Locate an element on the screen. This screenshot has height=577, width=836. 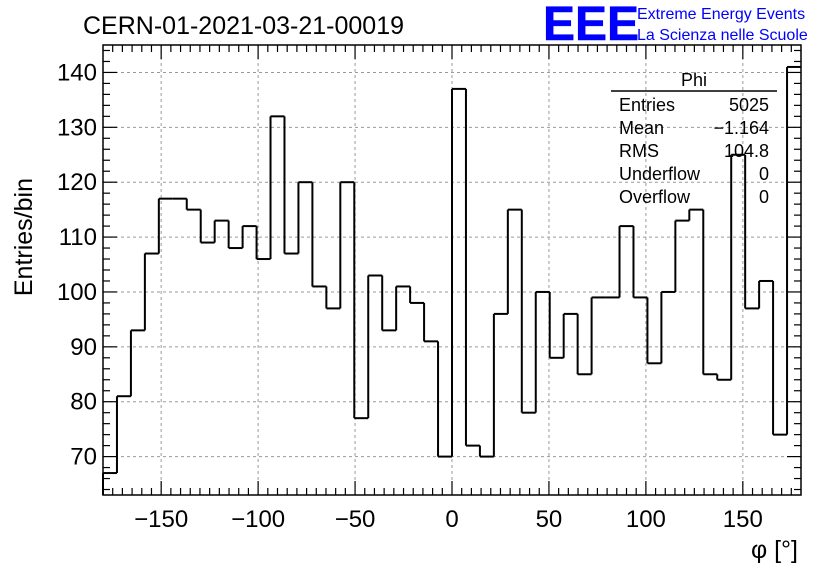
stats-label-overflow: Overflow is located at coordinates (655, 197).